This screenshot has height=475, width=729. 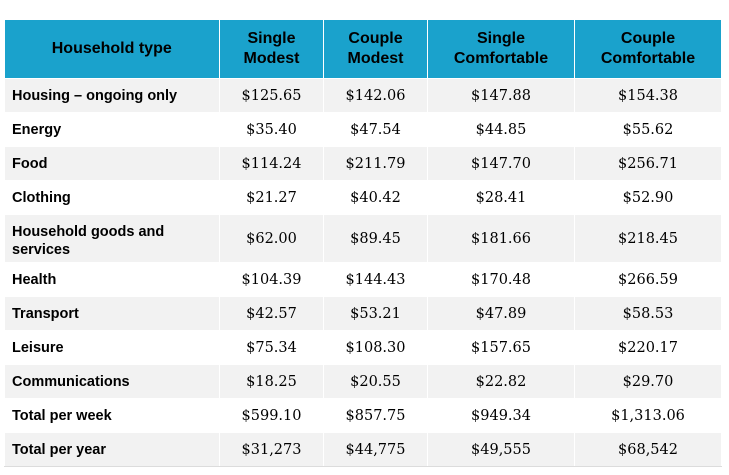 I want to click on table-row: Food $114.24 $211.79 $147.70 $256.71, so click(x=363, y=163).